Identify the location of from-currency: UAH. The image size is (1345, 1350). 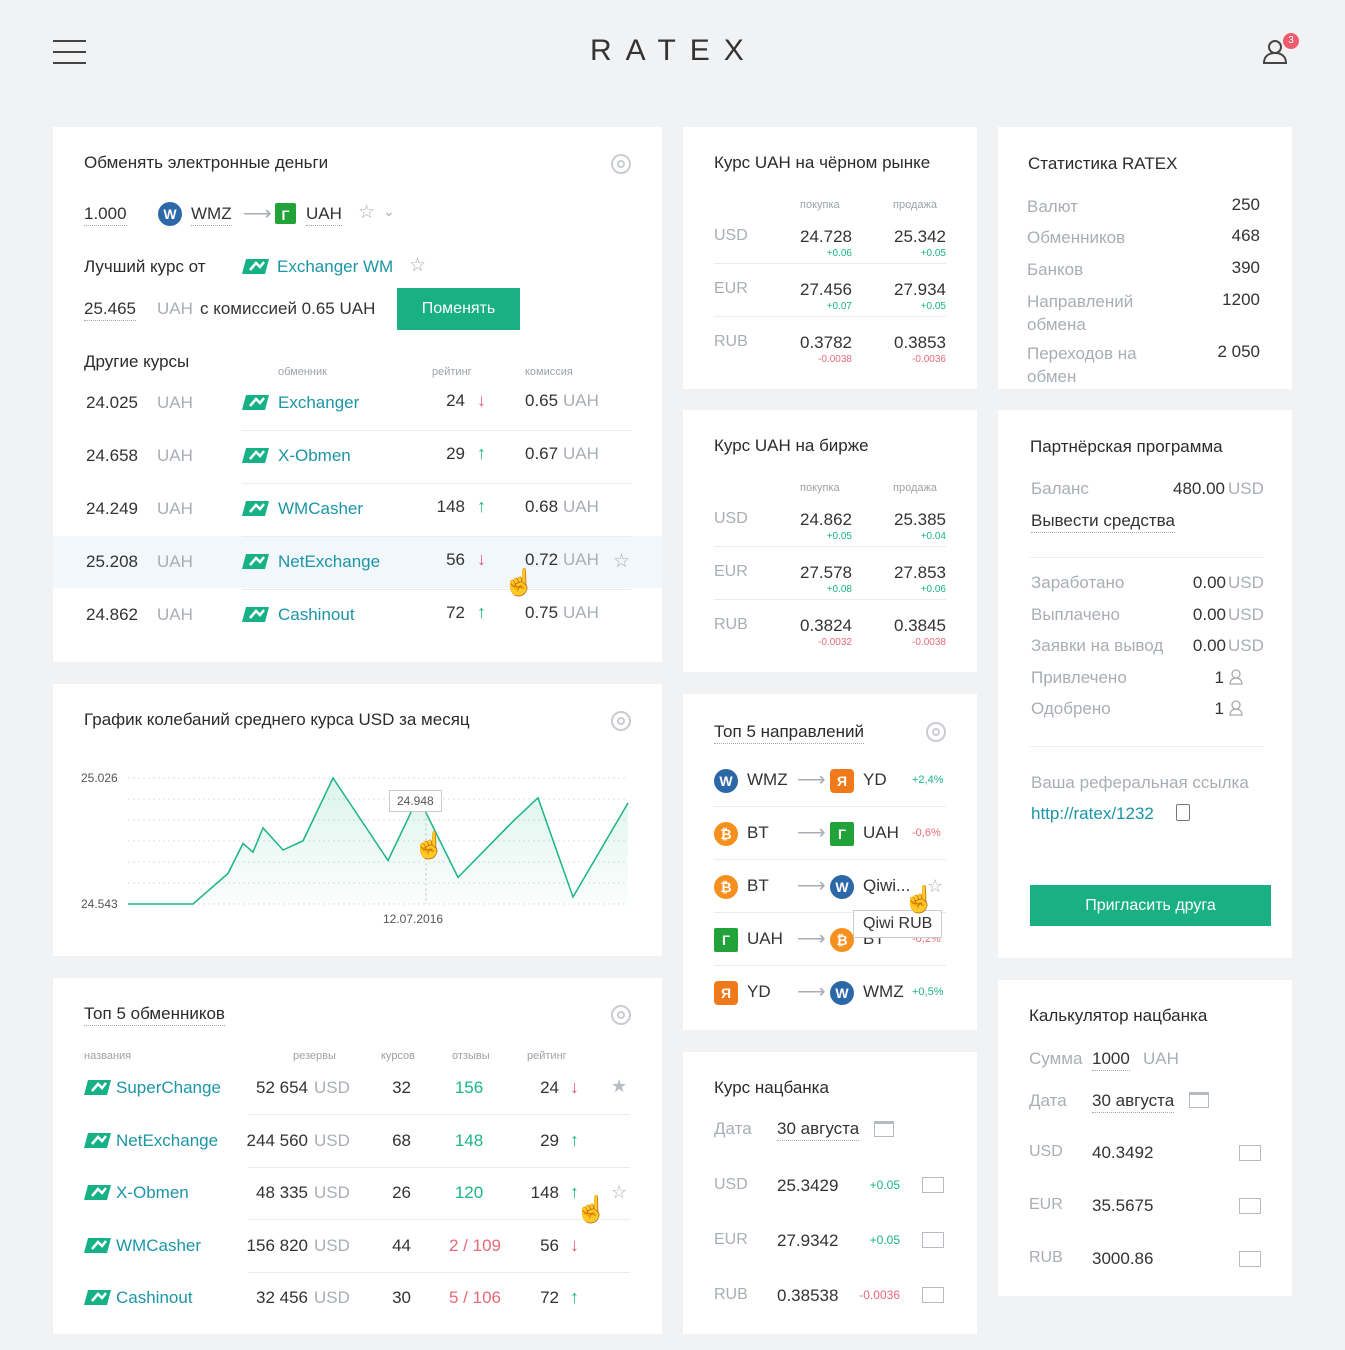
(765, 938).